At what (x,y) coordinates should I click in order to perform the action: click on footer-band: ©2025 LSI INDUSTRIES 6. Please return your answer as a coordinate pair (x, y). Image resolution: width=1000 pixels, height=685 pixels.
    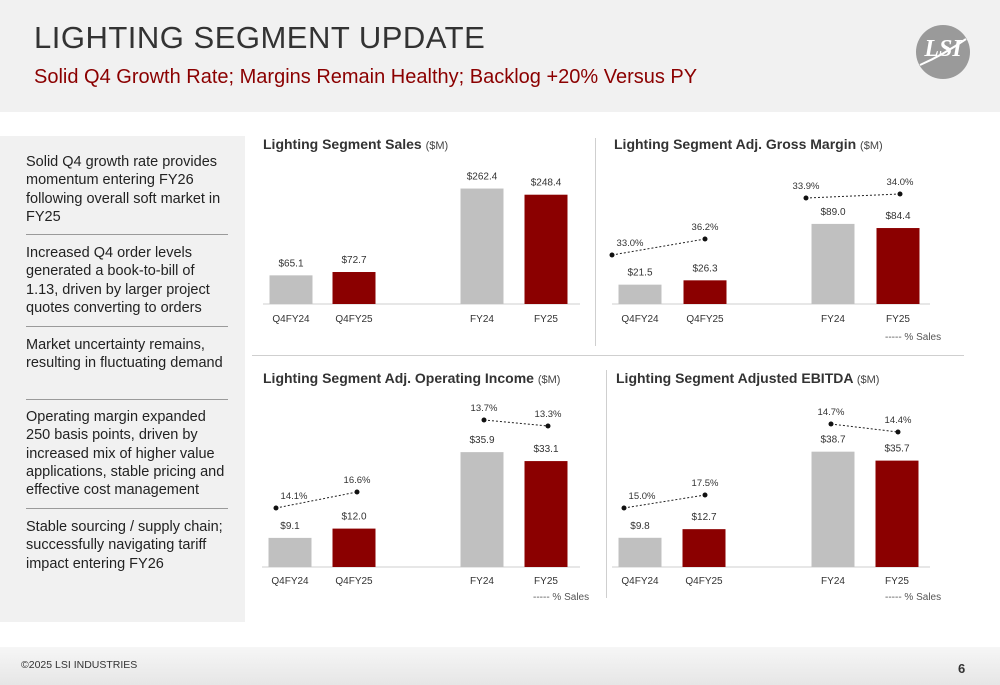
    Looking at the image, I should click on (500, 666).